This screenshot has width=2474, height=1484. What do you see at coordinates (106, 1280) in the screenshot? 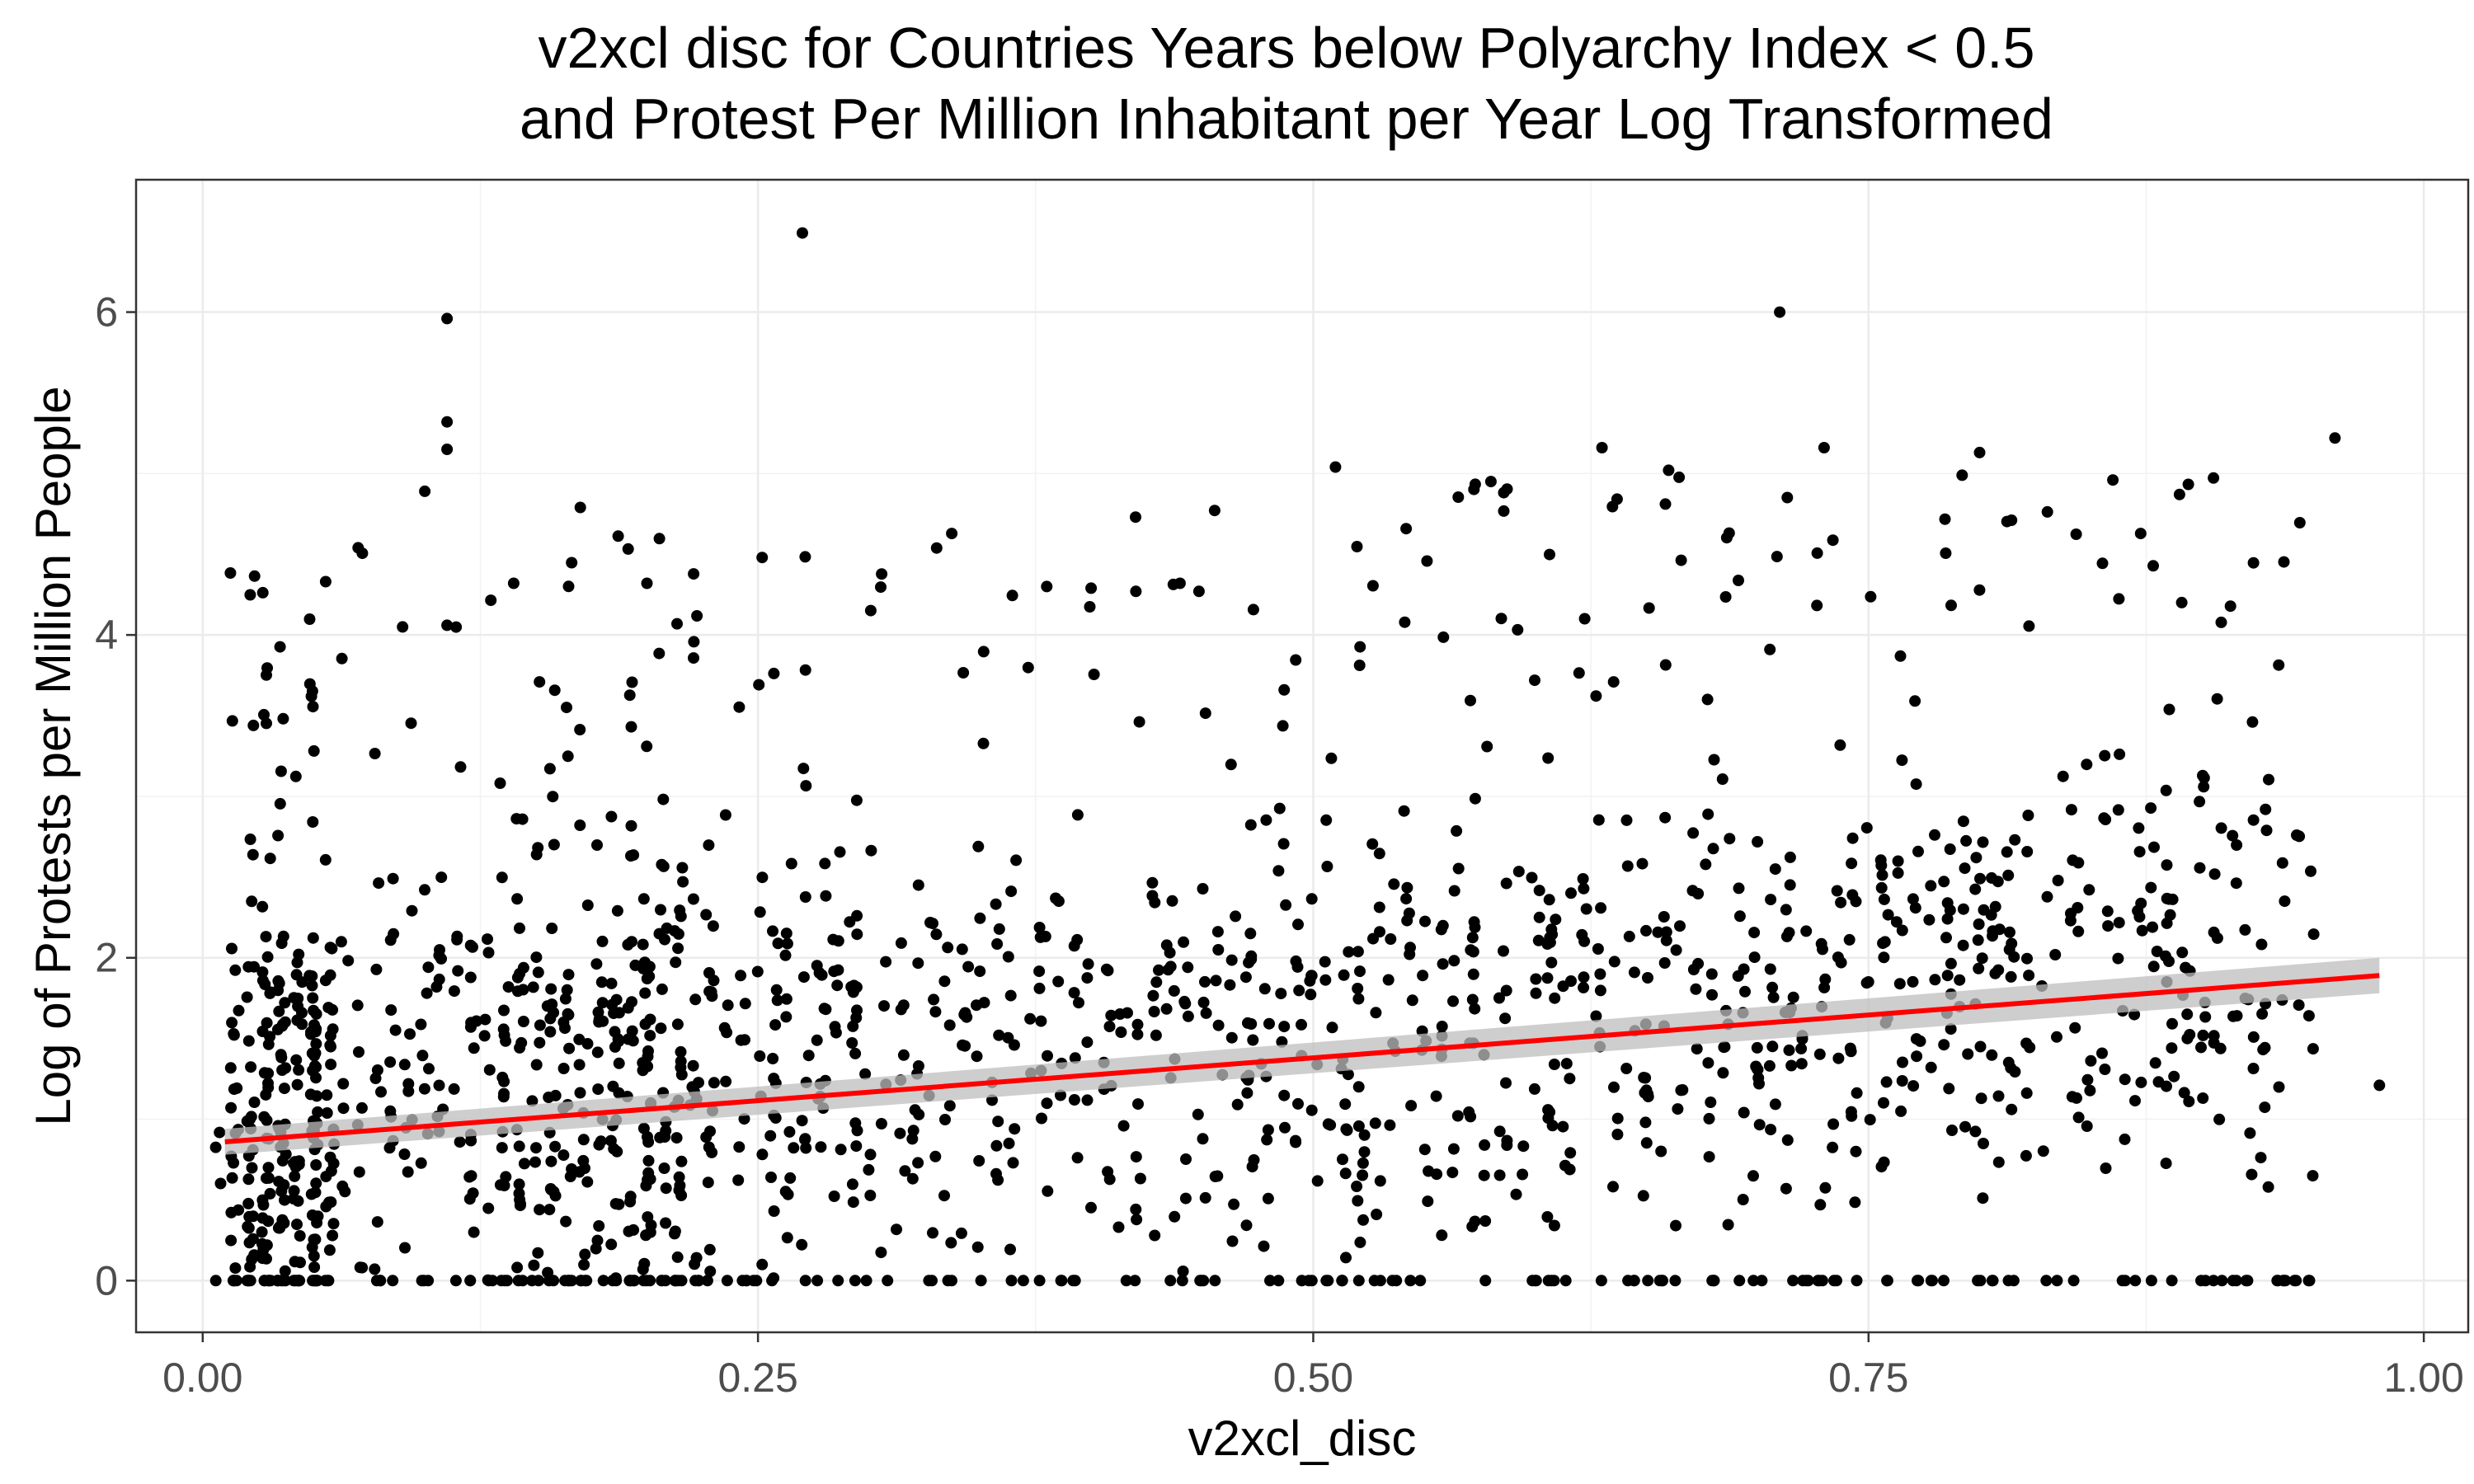
I see `y-tick-label: 0` at bounding box center [106, 1280].